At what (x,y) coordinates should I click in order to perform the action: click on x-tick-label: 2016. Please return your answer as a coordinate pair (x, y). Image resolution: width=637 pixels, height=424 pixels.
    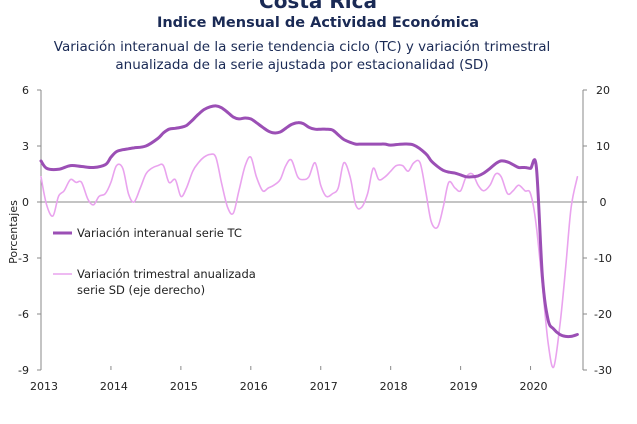
    Looking at the image, I should click on (254, 386).